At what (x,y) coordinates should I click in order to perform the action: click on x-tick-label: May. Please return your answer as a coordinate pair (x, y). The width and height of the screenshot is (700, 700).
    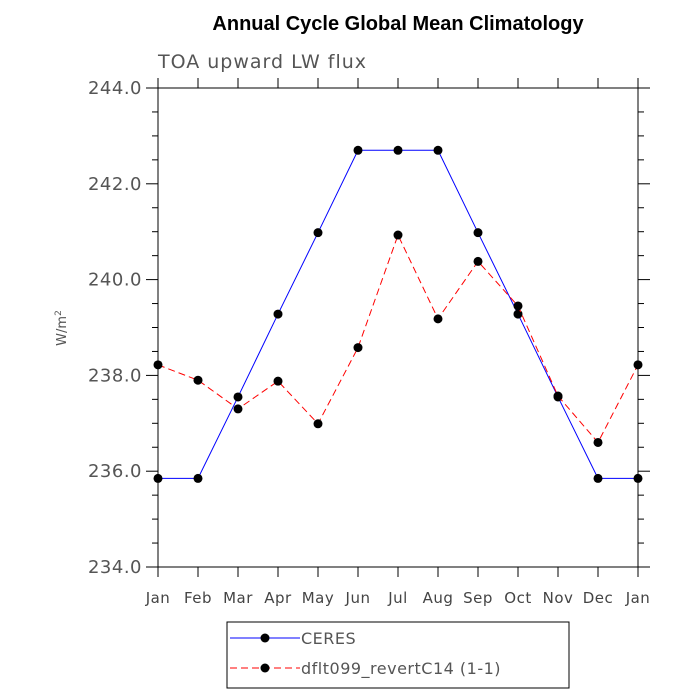
    Looking at the image, I should click on (318, 598).